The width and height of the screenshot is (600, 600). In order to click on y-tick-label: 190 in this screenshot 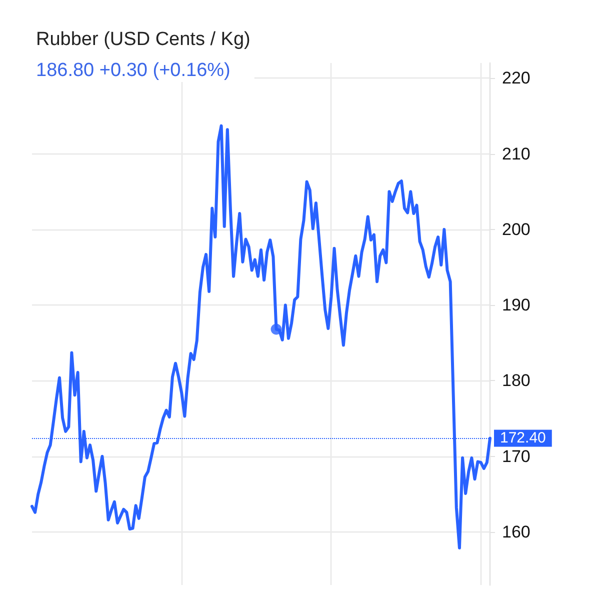, I will do `click(516, 305)`.